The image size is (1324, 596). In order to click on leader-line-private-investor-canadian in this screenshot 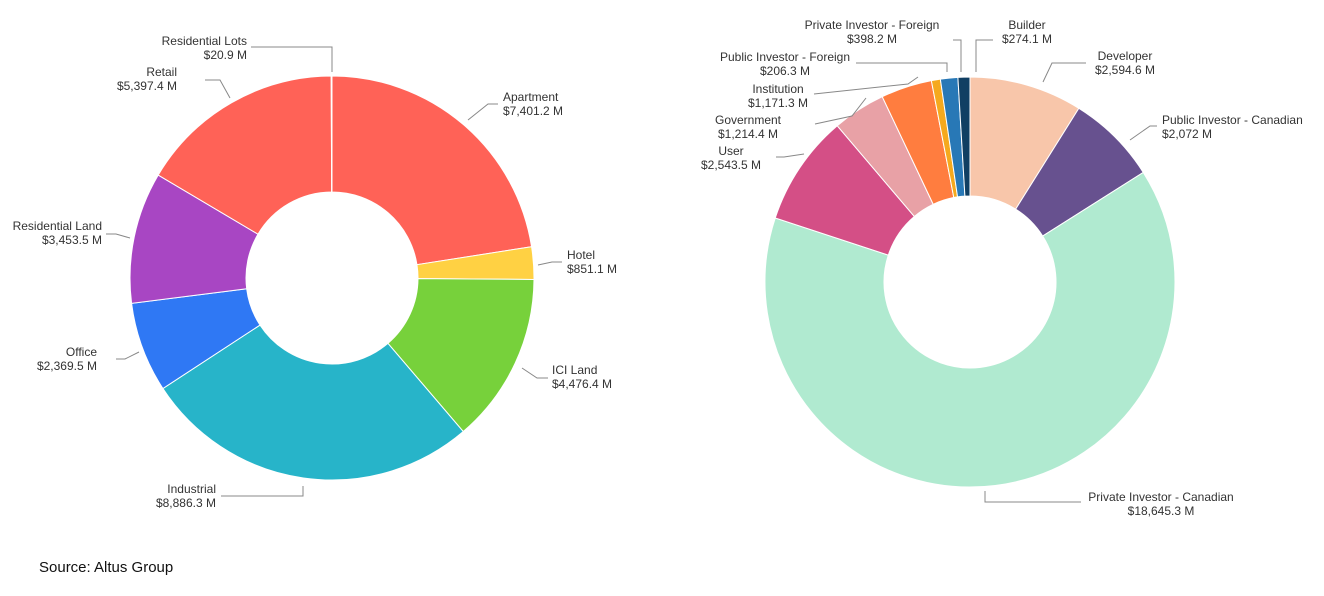, I will do `click(1032, 497)`.